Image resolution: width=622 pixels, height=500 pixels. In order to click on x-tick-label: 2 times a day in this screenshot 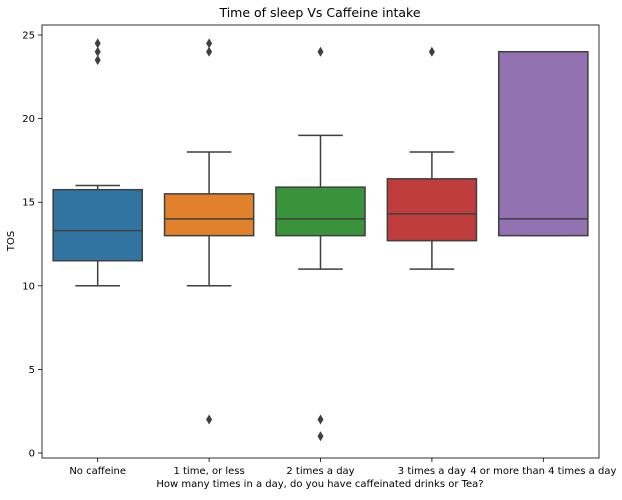, I will do `click(320, 471)`.